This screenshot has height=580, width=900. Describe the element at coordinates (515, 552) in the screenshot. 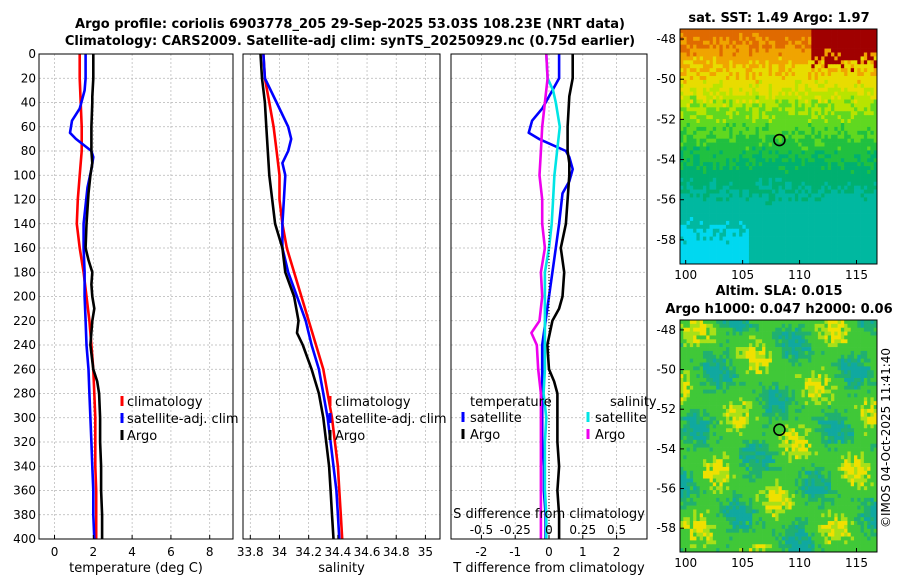

I see `diff-xtick-label: -1` at that location.